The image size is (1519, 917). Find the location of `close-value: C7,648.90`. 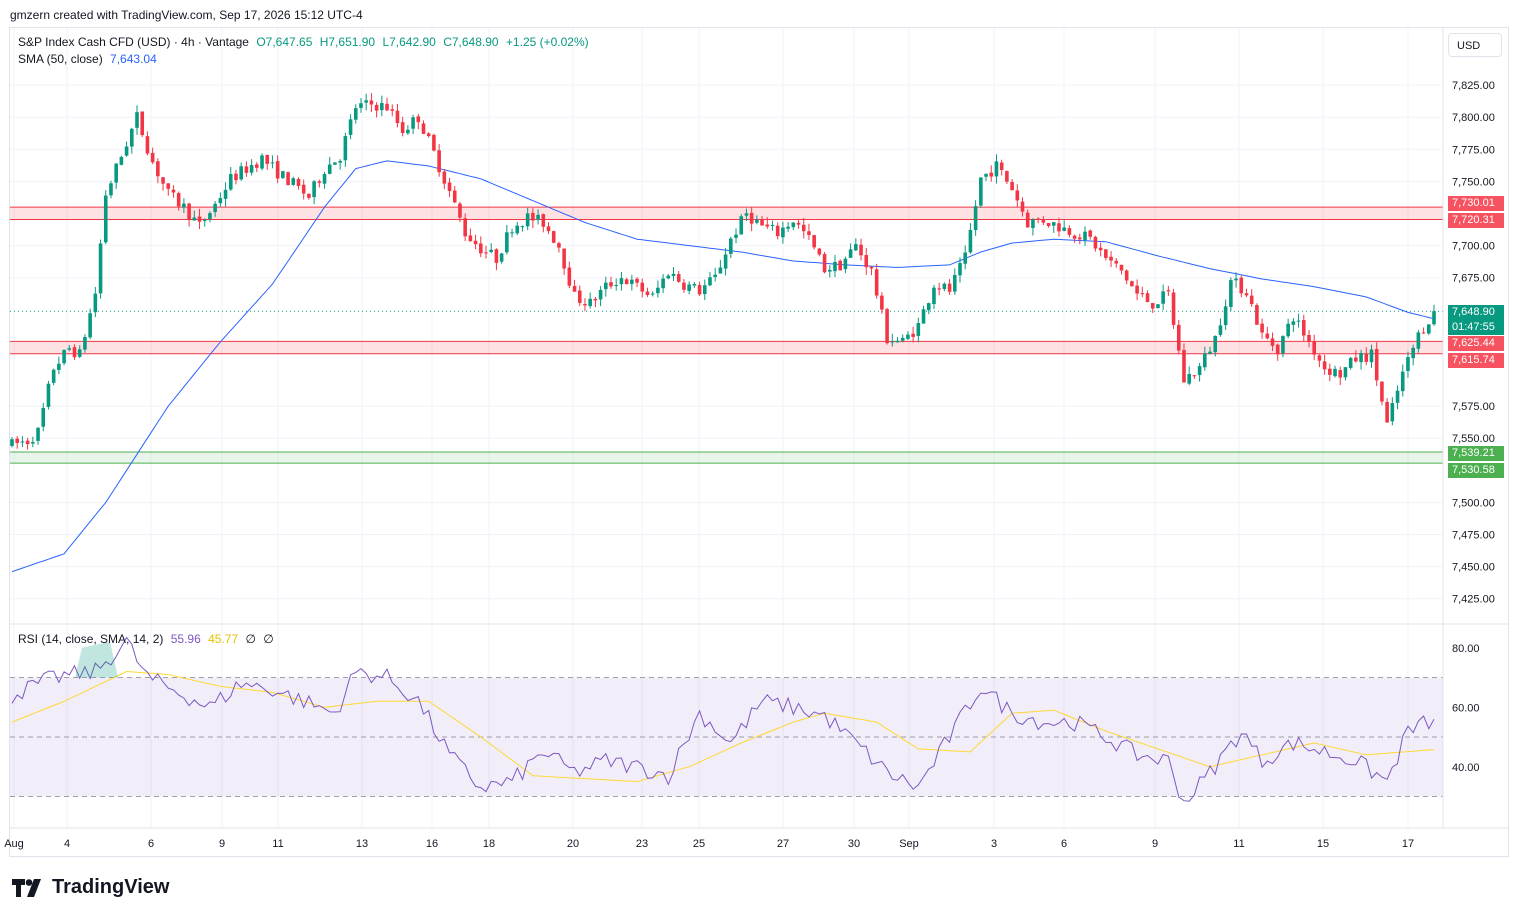

close-value: C7,648.90 is located at coordinates (471, 42).